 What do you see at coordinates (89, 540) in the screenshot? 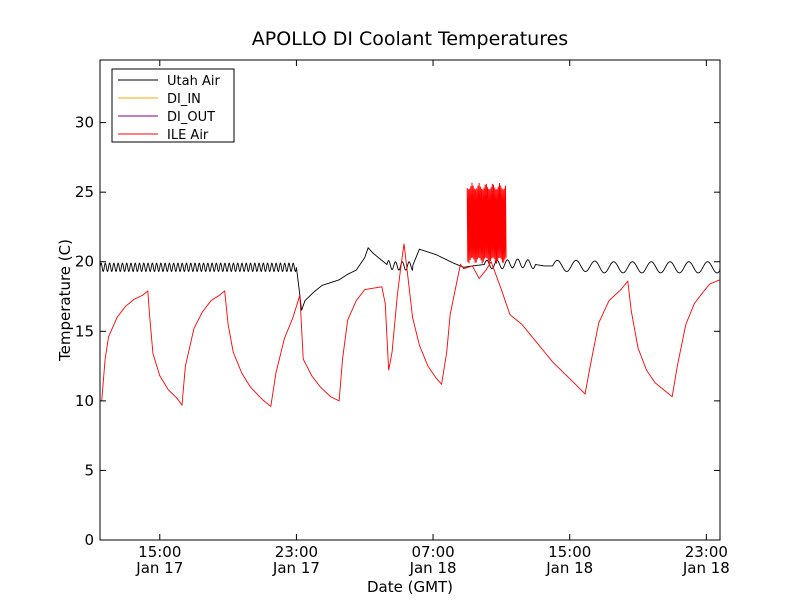
I see `y-tick-label: 0` at bounding box center [89, 540].